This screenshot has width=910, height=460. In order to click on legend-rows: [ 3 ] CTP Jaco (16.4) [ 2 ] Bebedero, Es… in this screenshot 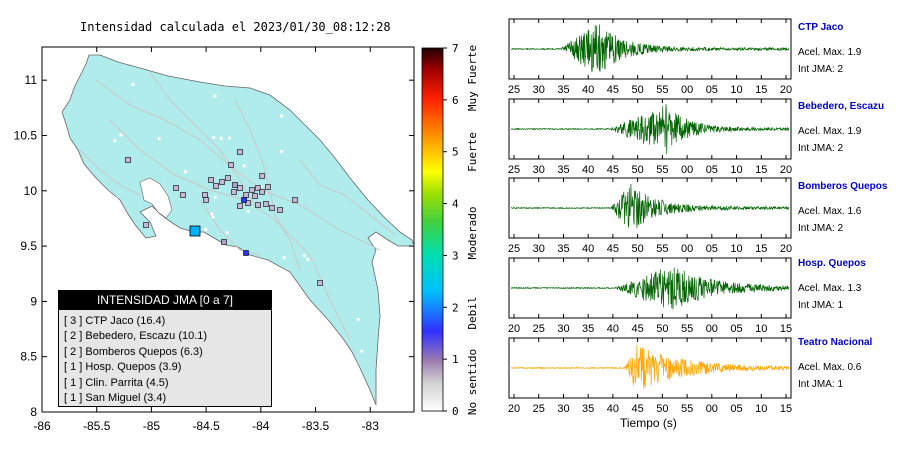, I will do `click(165, 358)`.